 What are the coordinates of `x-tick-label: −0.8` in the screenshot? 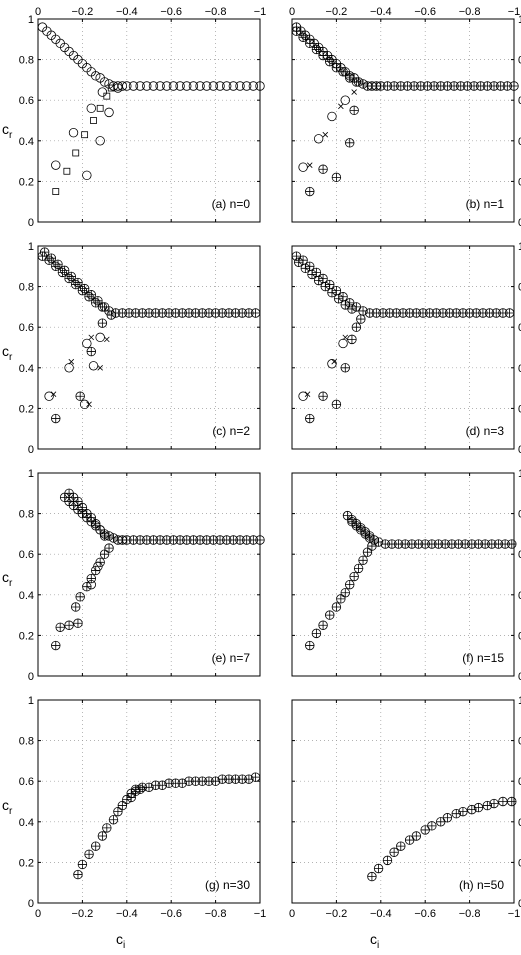 It's located at (216, 12).